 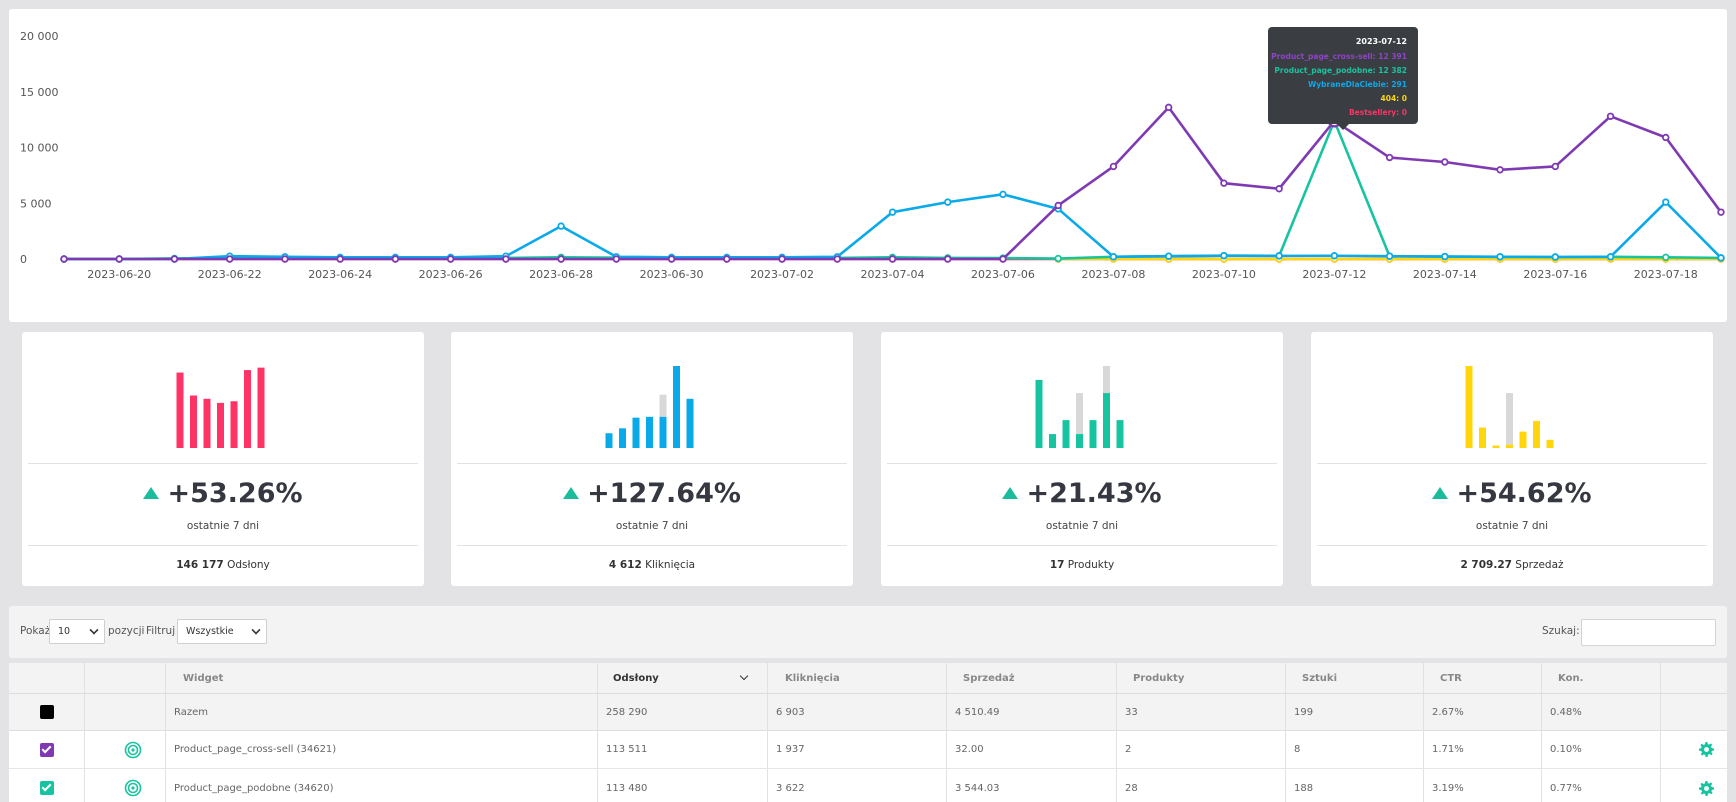 What do you see at coordinates (1600, 678) in the screenshot?
I see `header-kon: Kon.` at bounding box center [1600, 678].